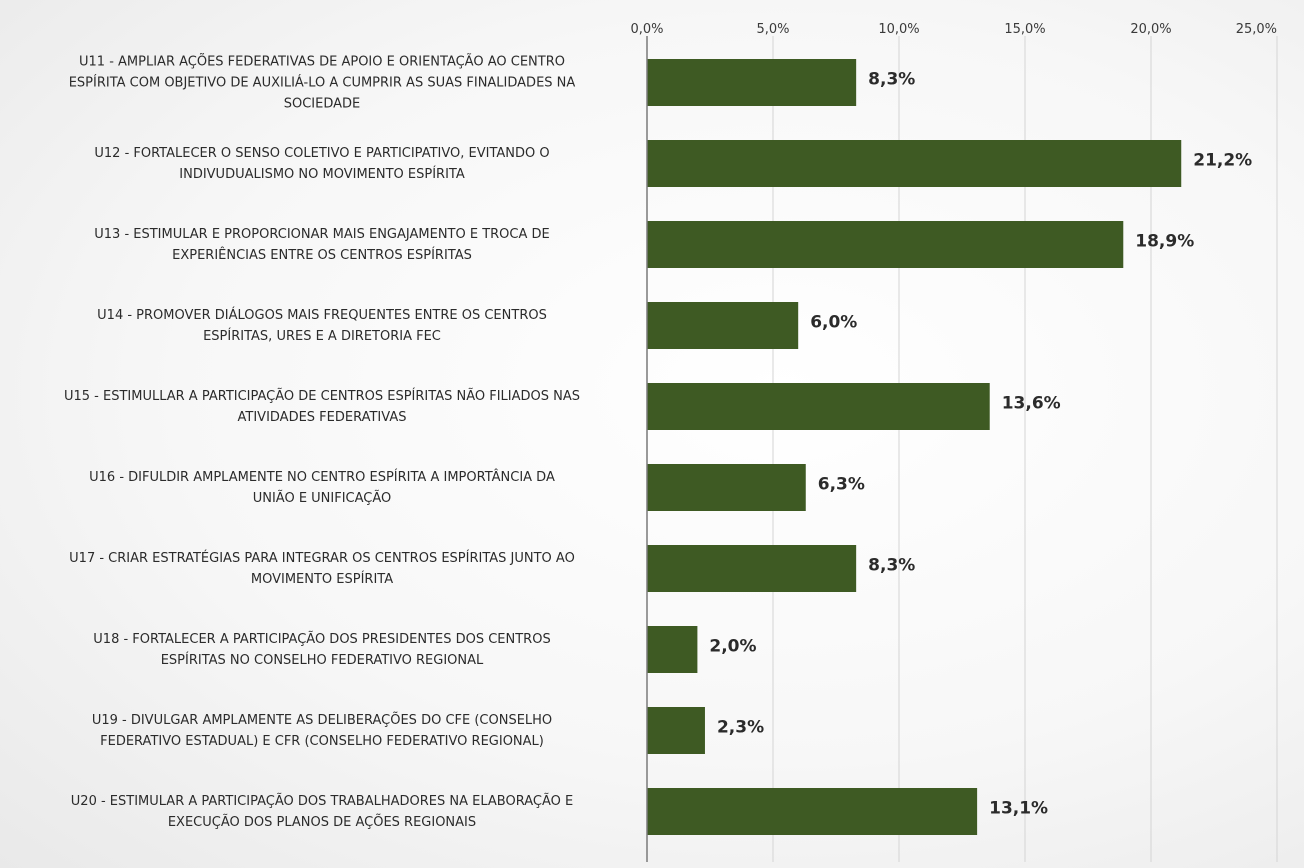 The width and height of the screenshot is (1304, 868). I want to click on data-label: 21,2%, so click(1222, 161).